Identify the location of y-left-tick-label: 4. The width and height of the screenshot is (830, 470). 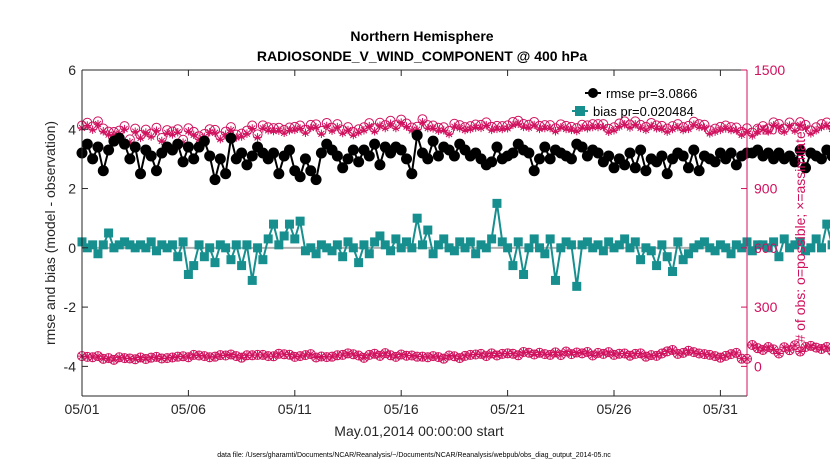
(72, 129).